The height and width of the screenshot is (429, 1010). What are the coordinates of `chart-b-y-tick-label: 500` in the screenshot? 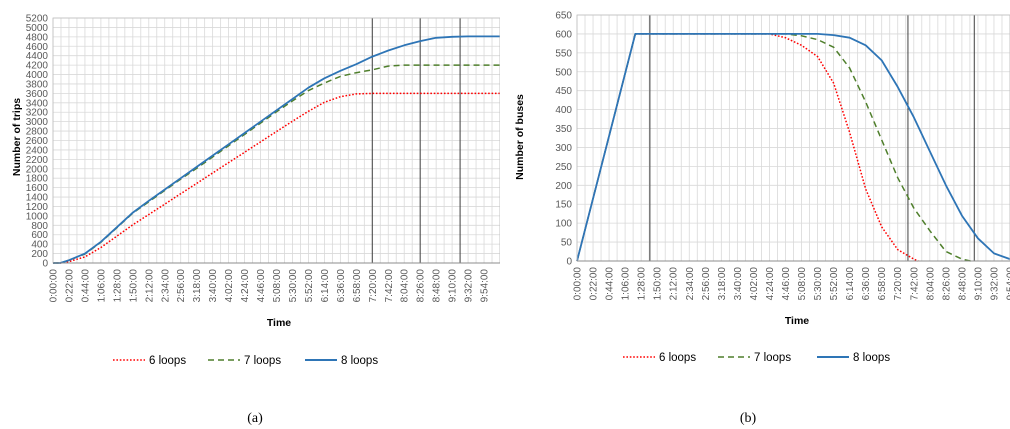 It's located at (563, 72).